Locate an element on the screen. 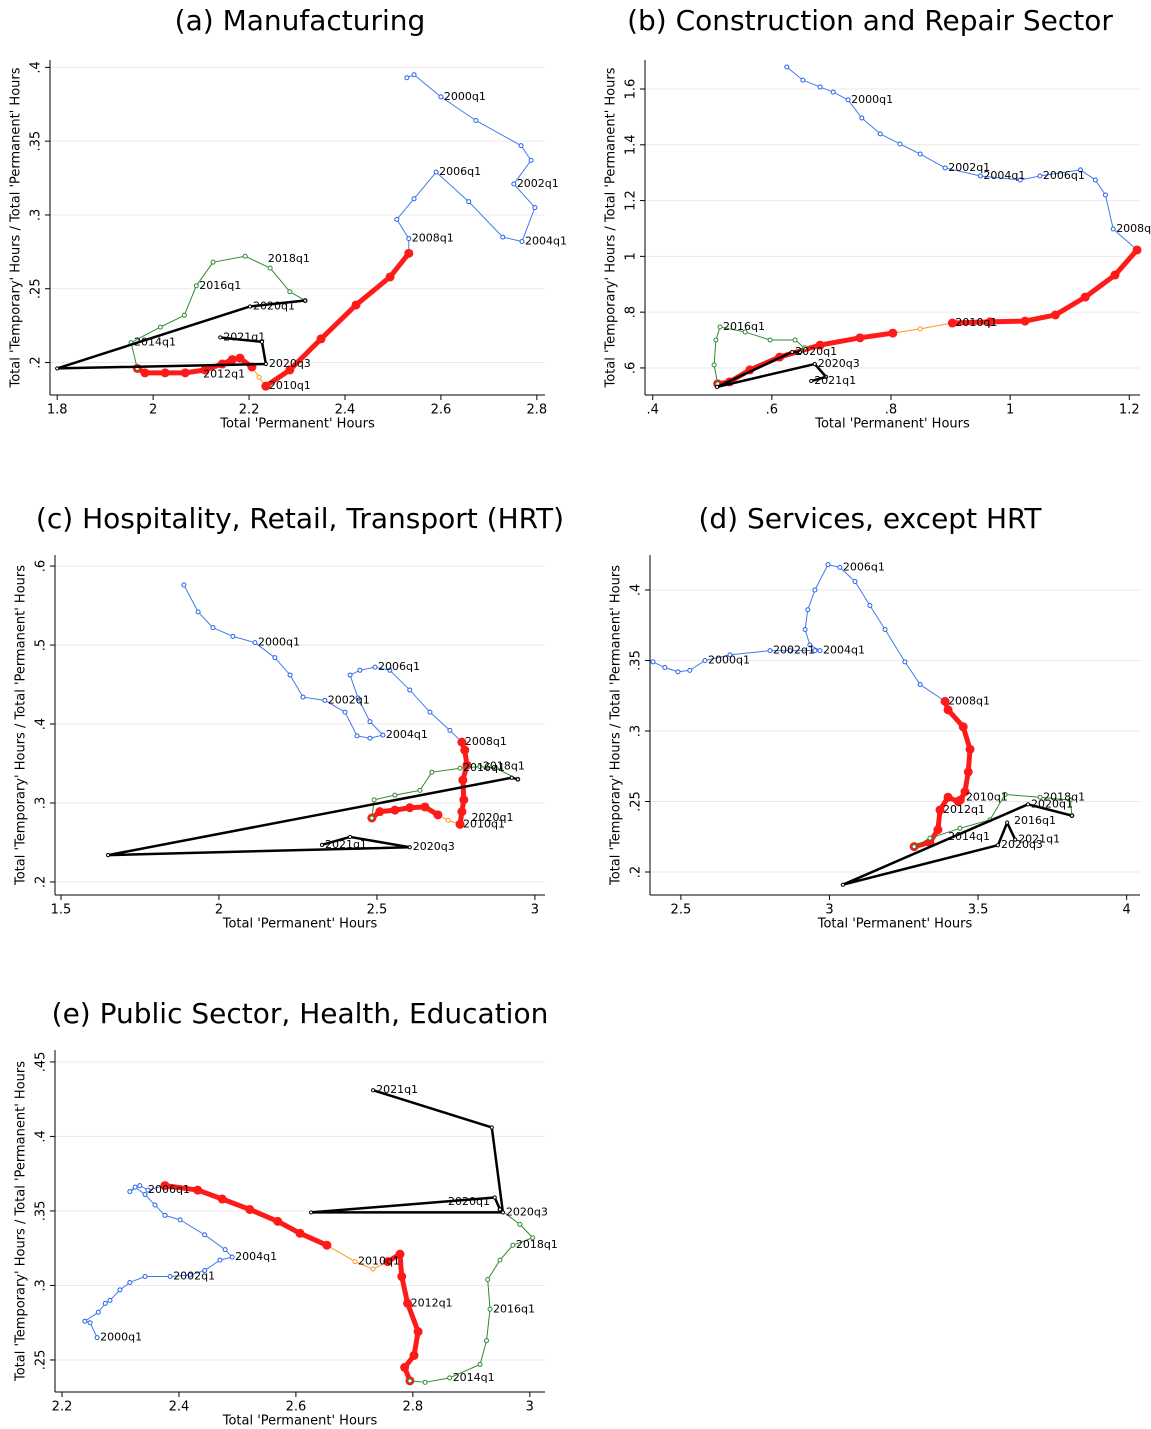  panel-title: (a) Manufacturing is located at coordinates (300, 20).